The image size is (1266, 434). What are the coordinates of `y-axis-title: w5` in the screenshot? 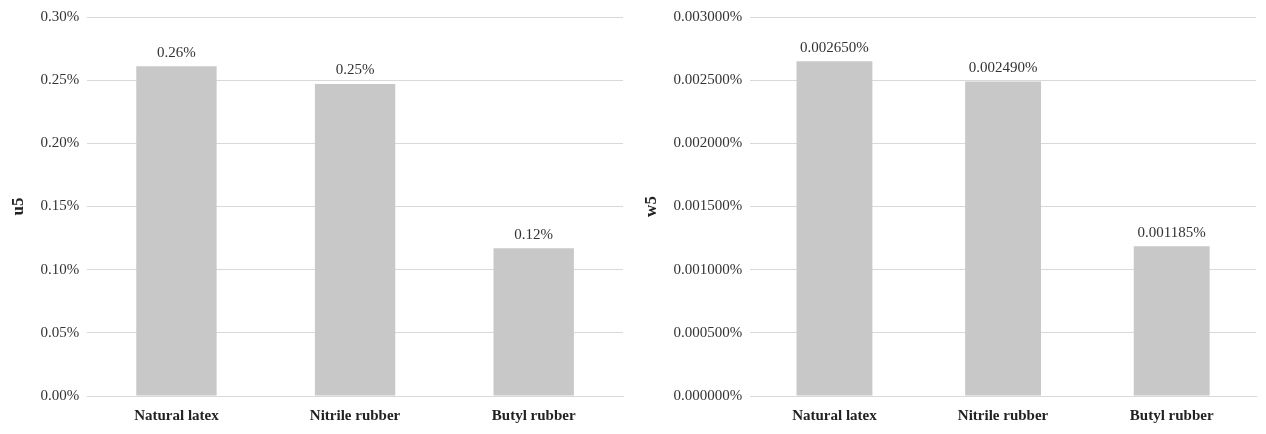 It's located at (650, 206).